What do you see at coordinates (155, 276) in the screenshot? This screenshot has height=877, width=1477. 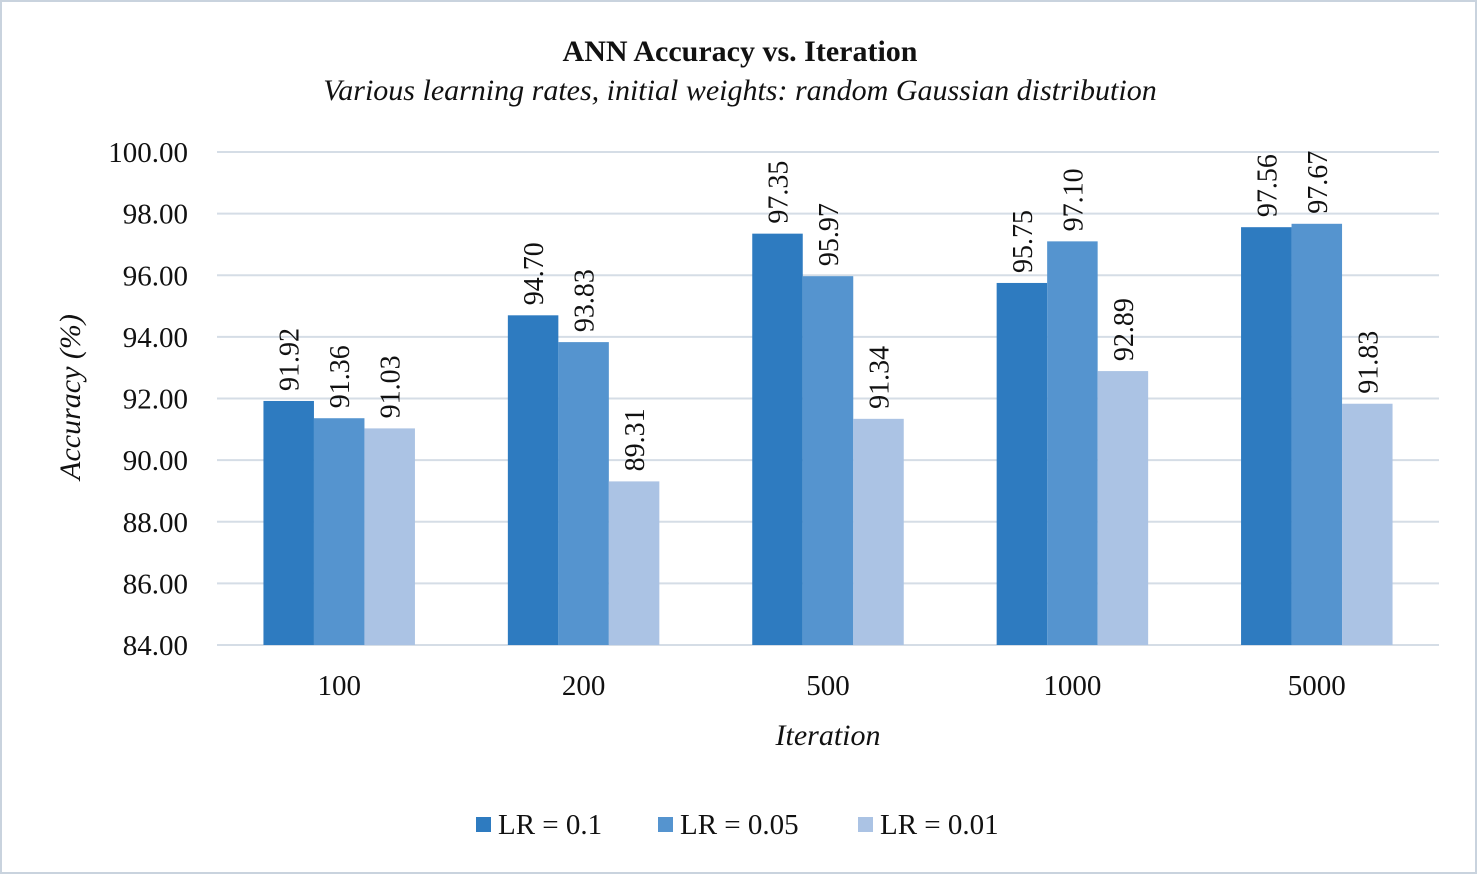 I see `y-tick-label: 96.00` at bounding box center [155, 276].